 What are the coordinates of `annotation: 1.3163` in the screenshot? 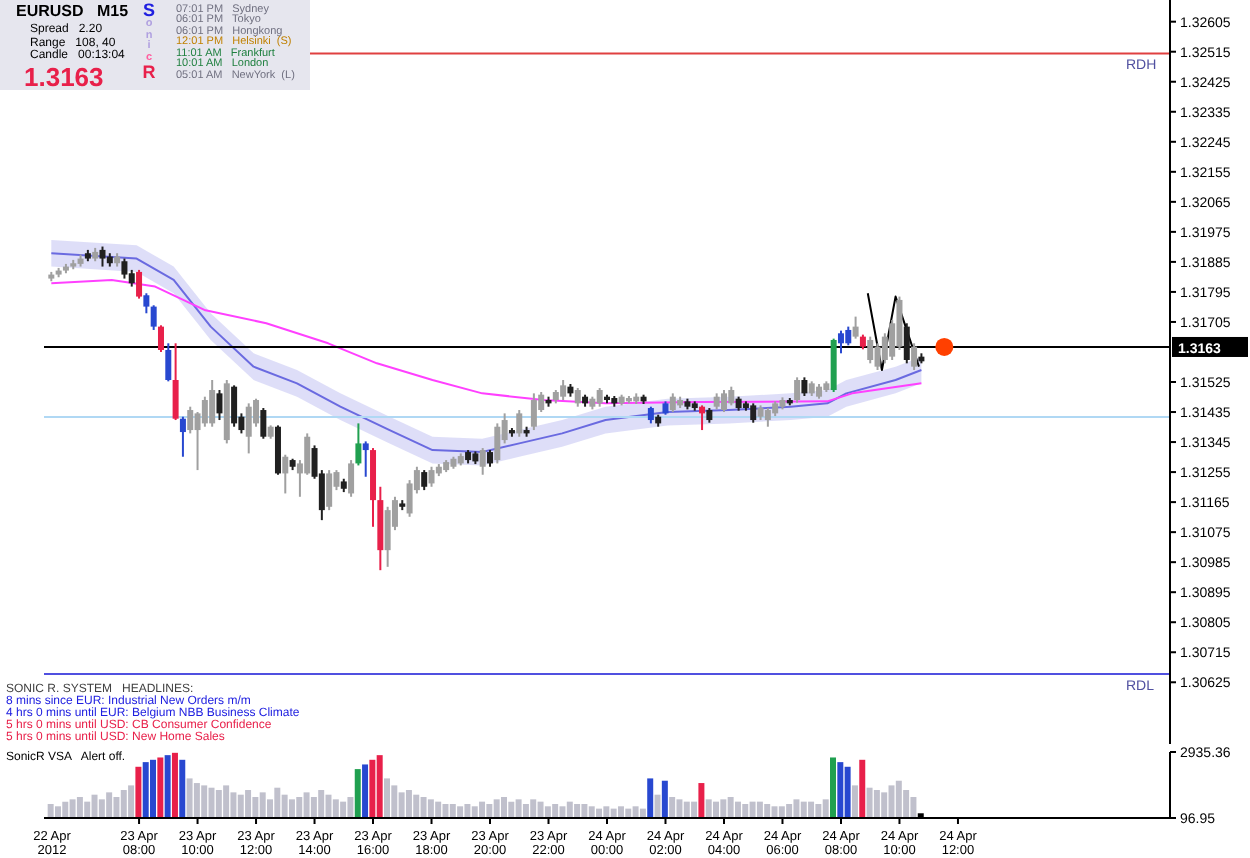 It's located at (64, 77).